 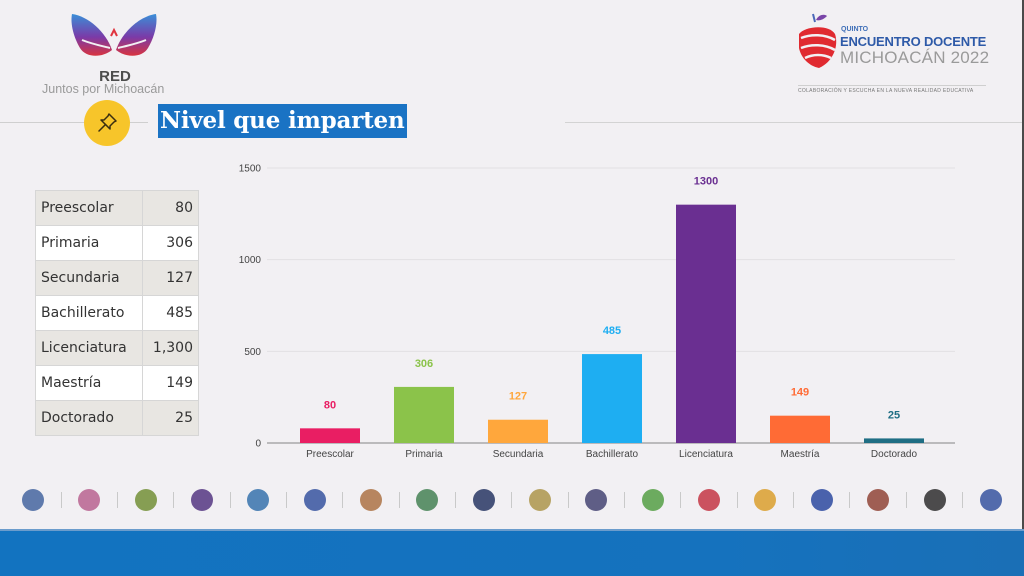 I want to click on table-cell-level: Preescolar, so click(x=89, y=208).